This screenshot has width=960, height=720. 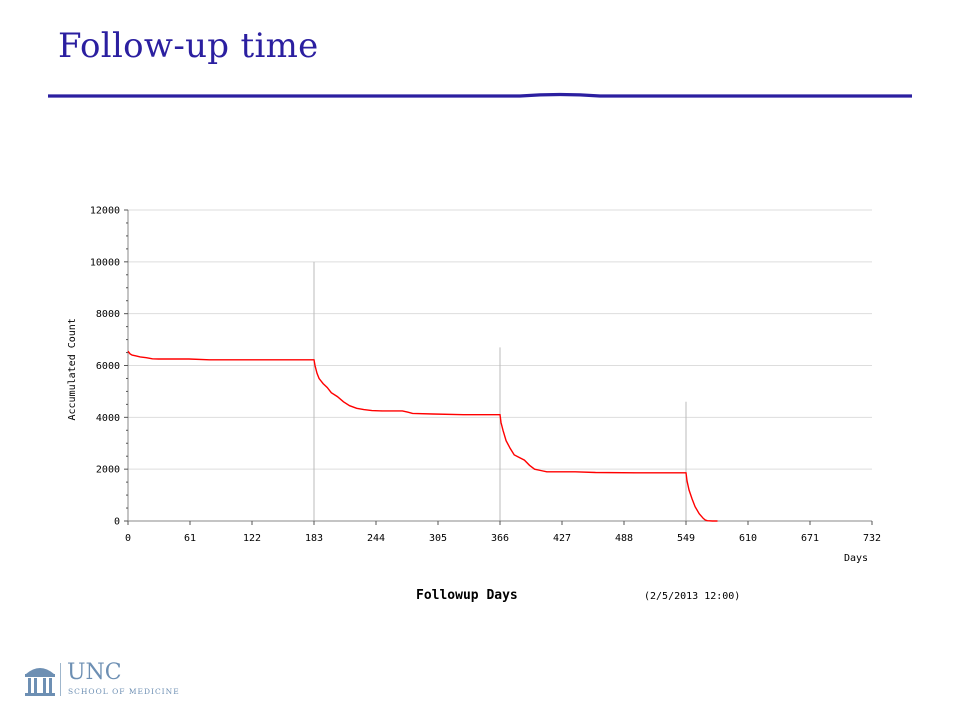 What do you see at coordinates (467, 595) in the screenshot?
I see `chart-caption: Followup Days` at bounding box center [467, 595].